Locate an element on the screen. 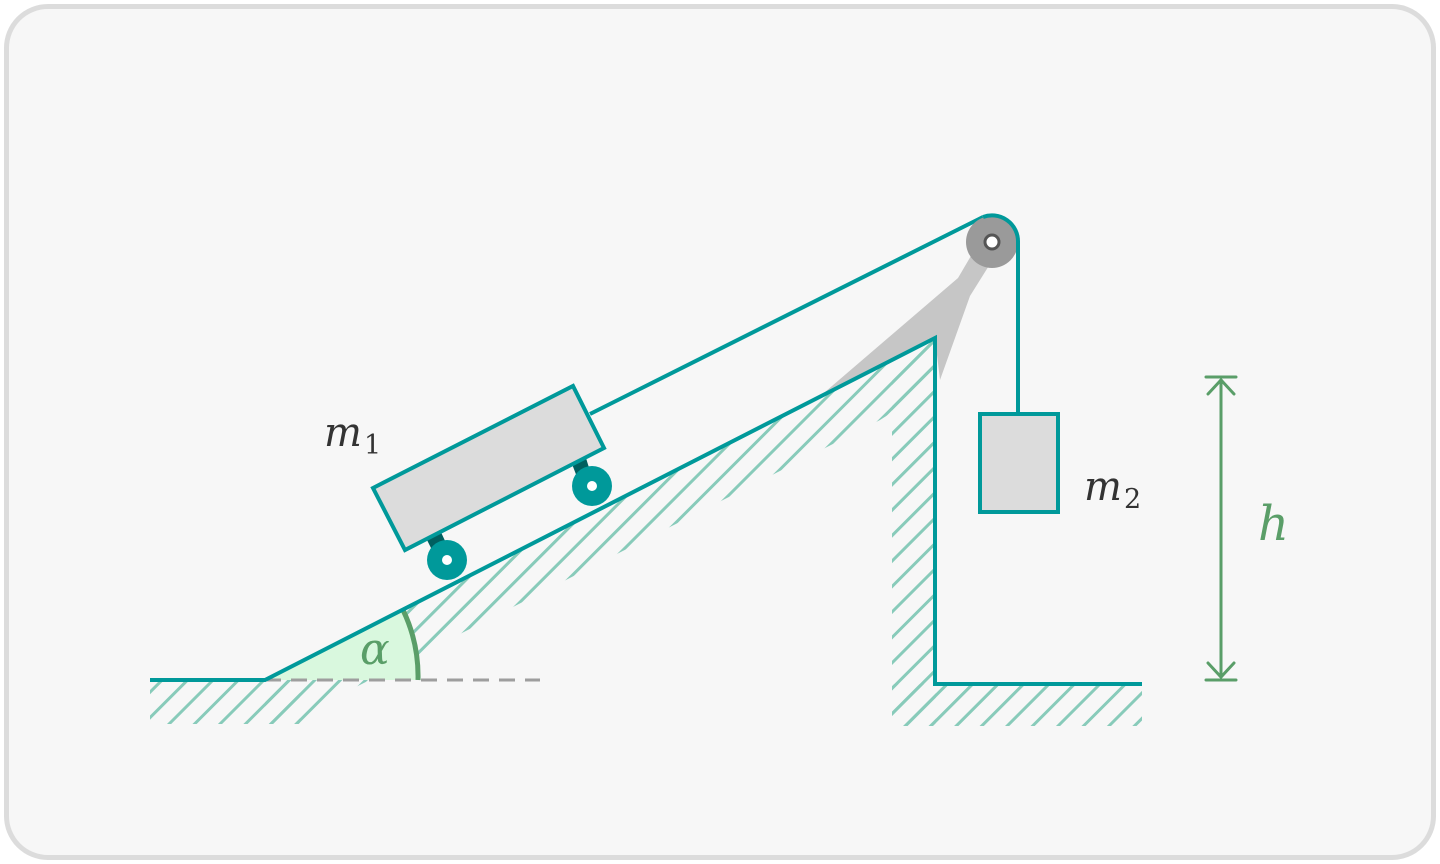 The height and width of the screenshot is (864, 1440). cart-wheel-rear-hub is located at coordinates (447, 560).